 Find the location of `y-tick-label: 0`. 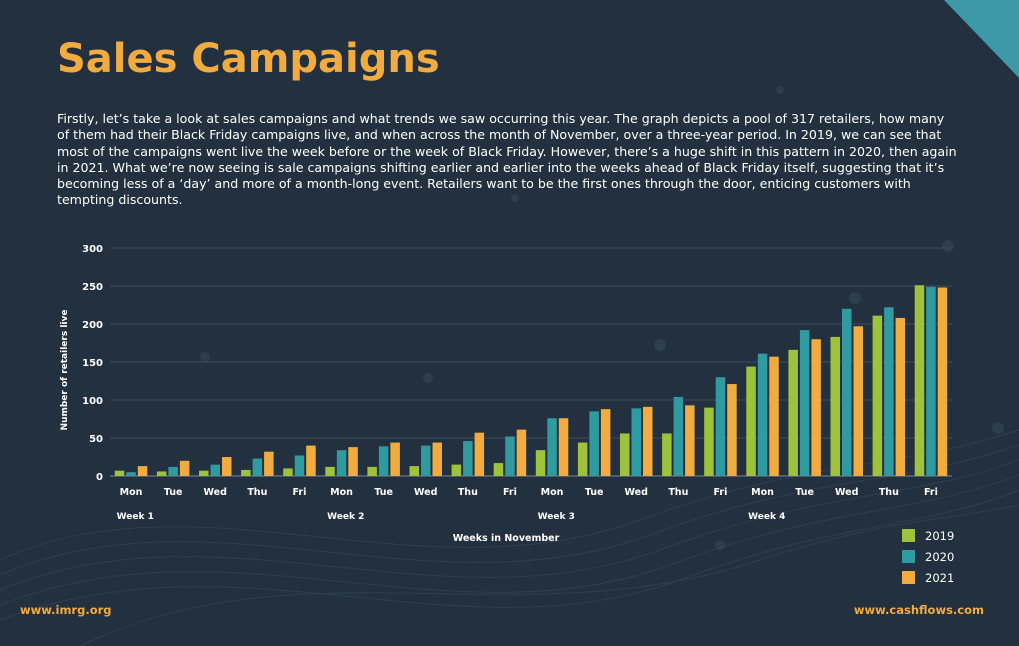

y-tick-label: 0 is located at coordinates (99, 477).